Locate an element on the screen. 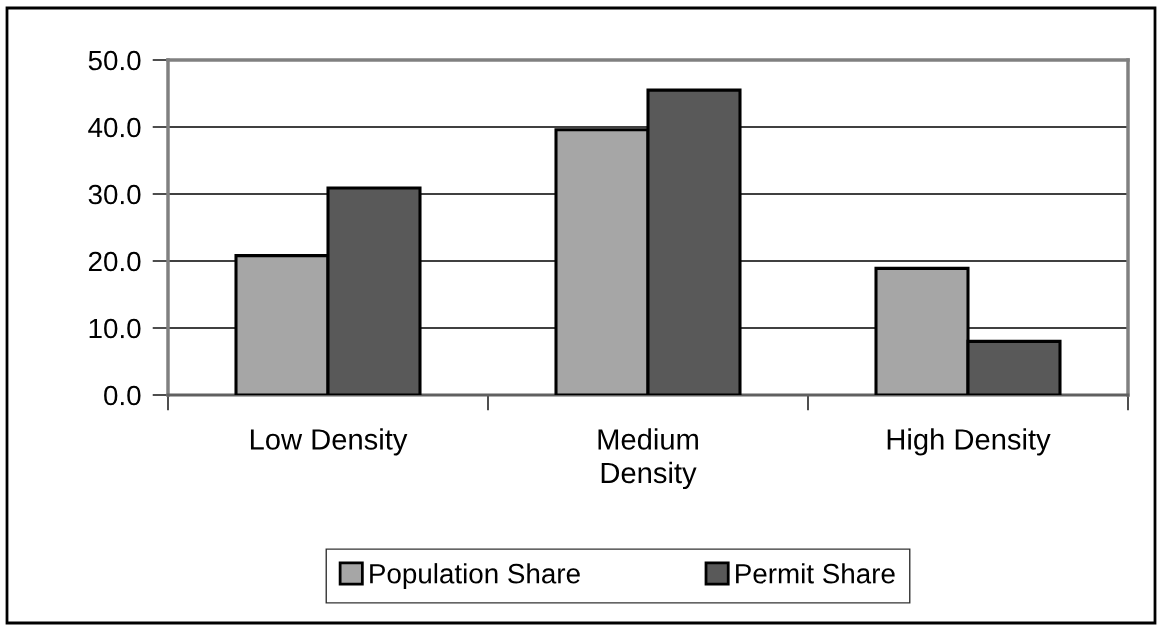  y-tick-label: 50.0 is located at coordinates (114, 60).